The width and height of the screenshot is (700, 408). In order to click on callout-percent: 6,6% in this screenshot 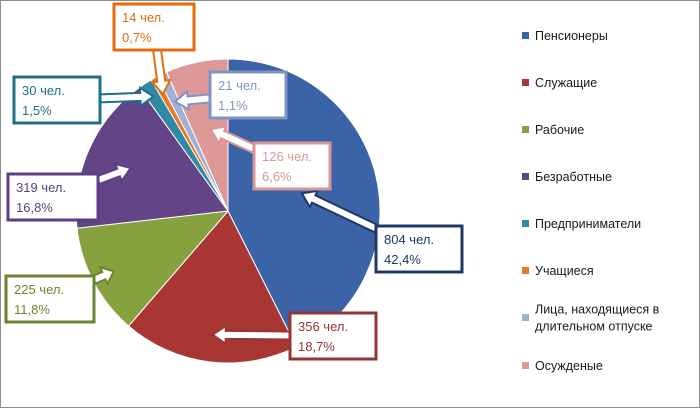, I will do `click(277, 176)`.